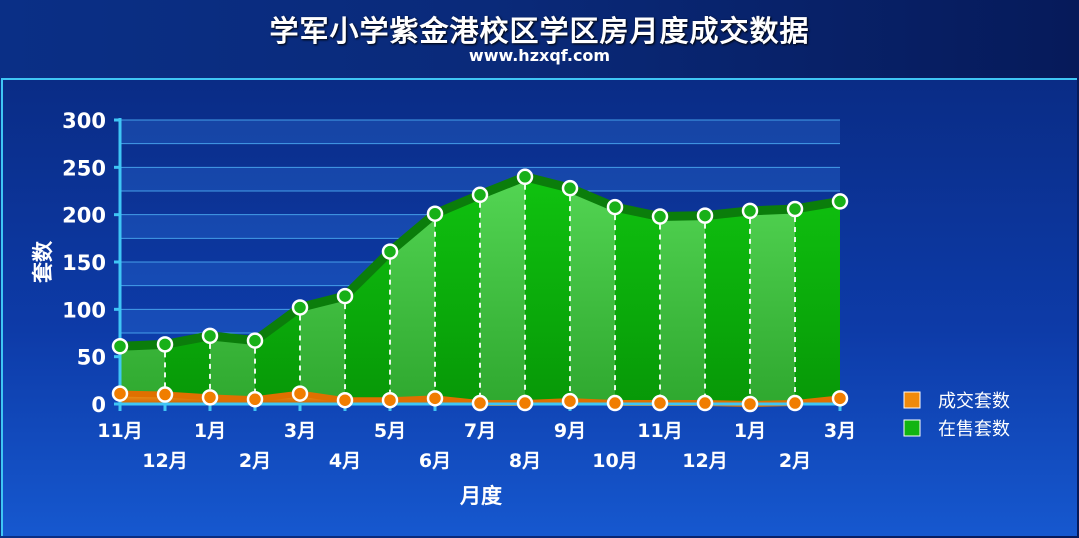 The height and width of the screenshot is (538, 1079). What do you see at coordinates (435, 461) in the screenshot?
I see `x-tick-label: 6月` at bounding box center [435, 461].